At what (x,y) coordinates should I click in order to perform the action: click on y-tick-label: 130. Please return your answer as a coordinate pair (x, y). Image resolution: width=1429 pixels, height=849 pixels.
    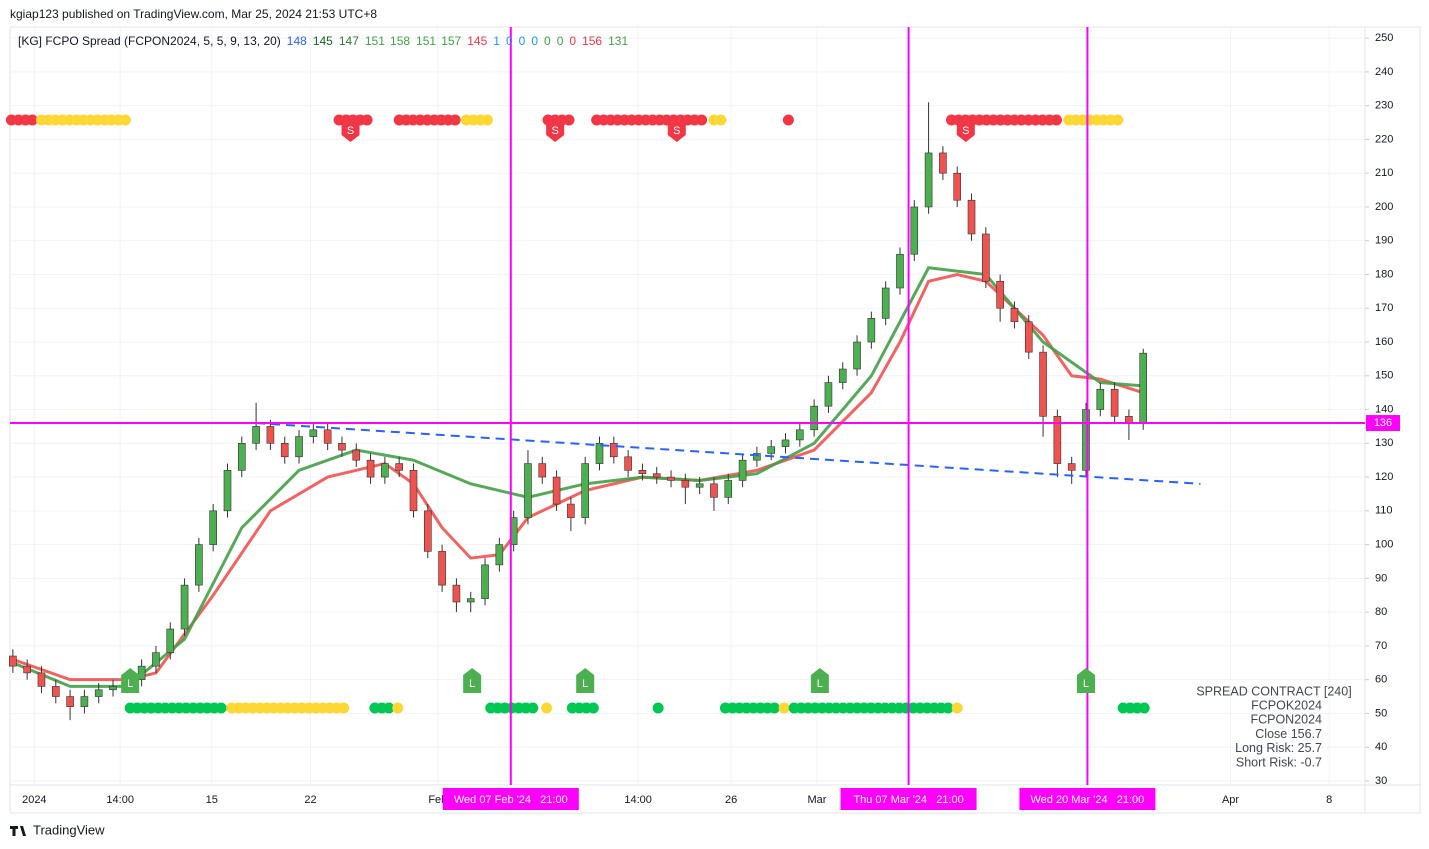
    Looking at the image, I should click on (1384, 443).